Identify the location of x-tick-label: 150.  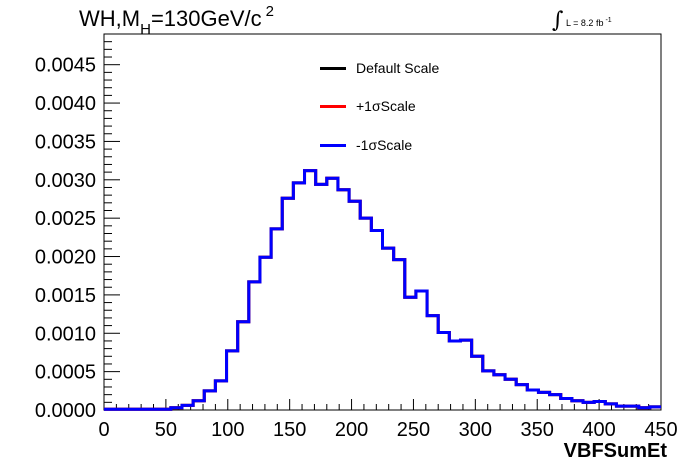
(289, 430).